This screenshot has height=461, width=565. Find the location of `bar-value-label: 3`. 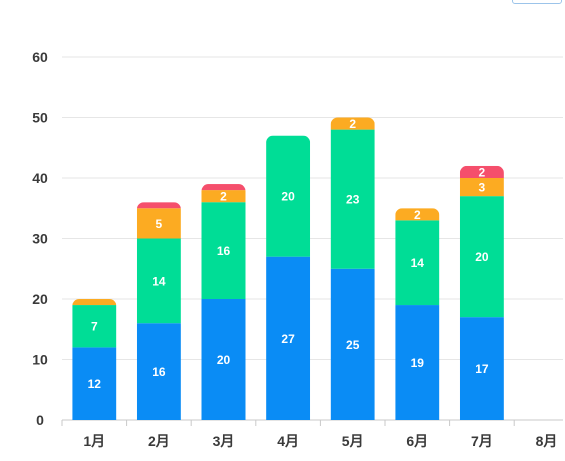

bar-value-label: 3 is located at coordinates (482, 188).